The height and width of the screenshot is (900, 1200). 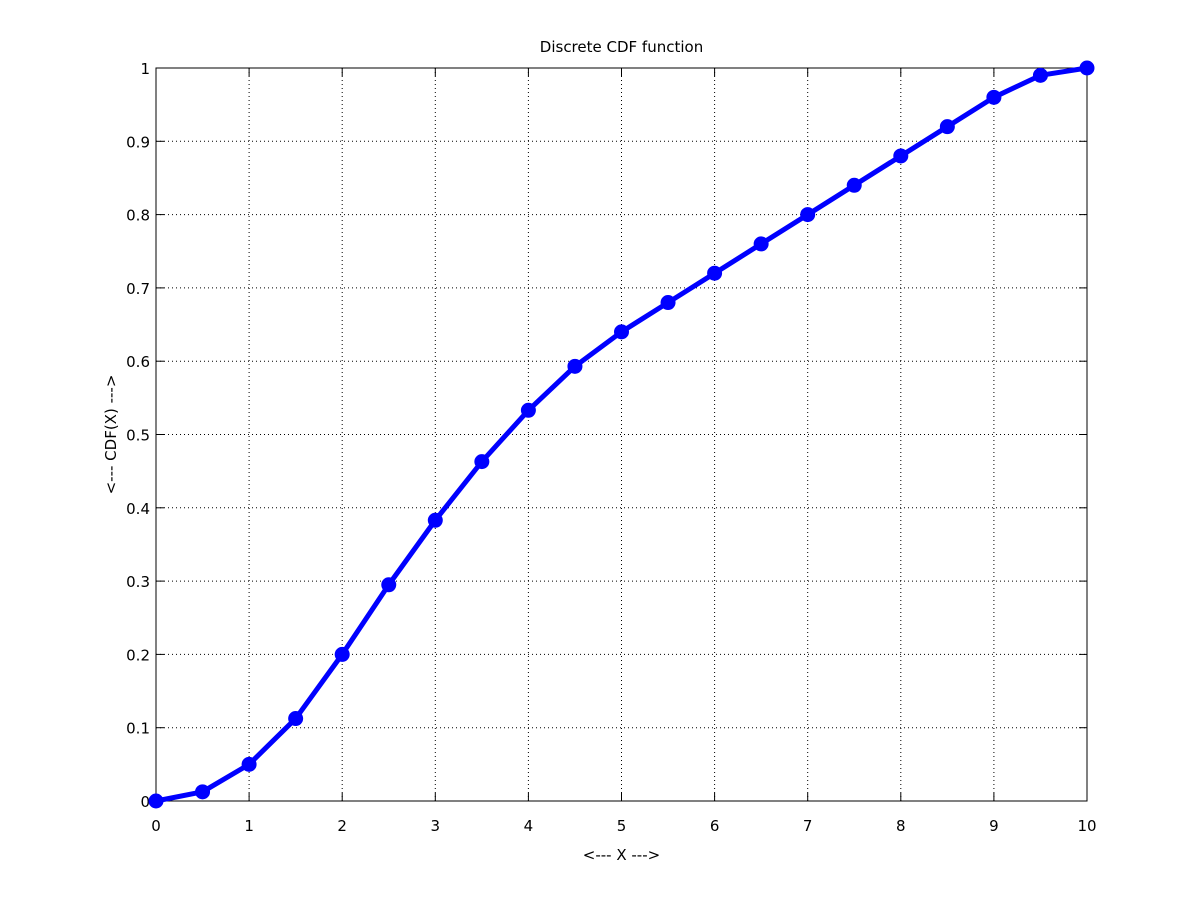 I want to click on y-tick-label: 0, so click(x=145, y=802).